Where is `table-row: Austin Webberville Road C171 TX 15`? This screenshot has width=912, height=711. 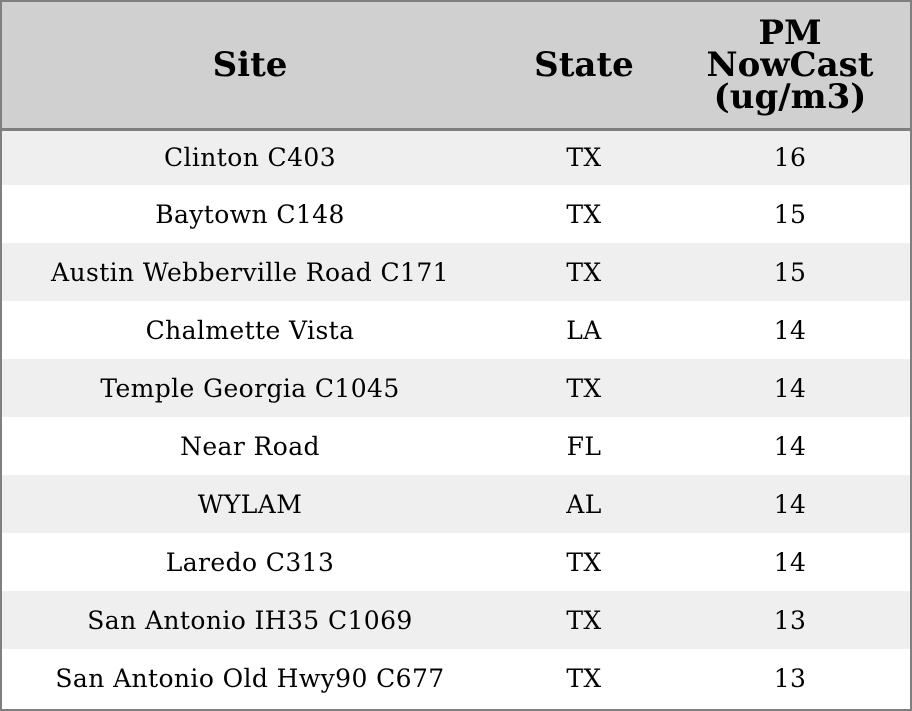
table-row: Austin Webberville Road C171 TX 15 is located at coordinates (456, 272).